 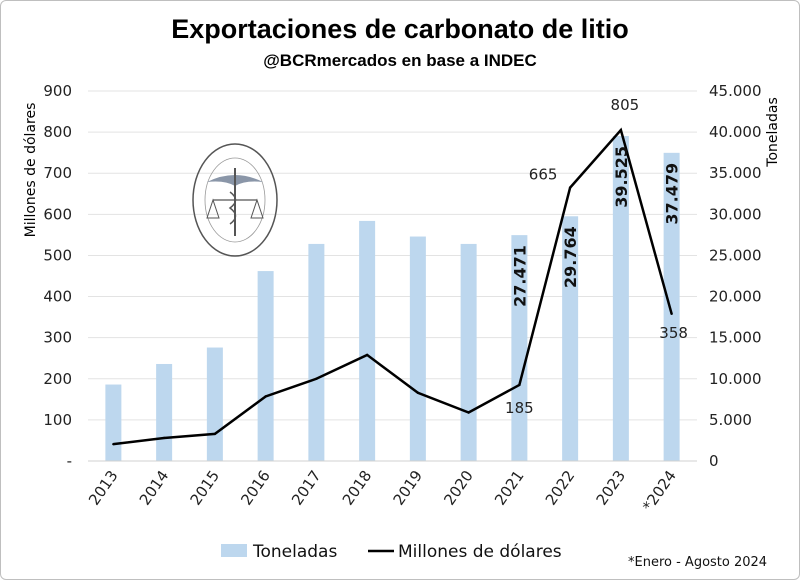 What do you see at coordinates (735, 379) in the screenshot?
I see `y-tick-right: 10.000` at bounding box center [735, 379].